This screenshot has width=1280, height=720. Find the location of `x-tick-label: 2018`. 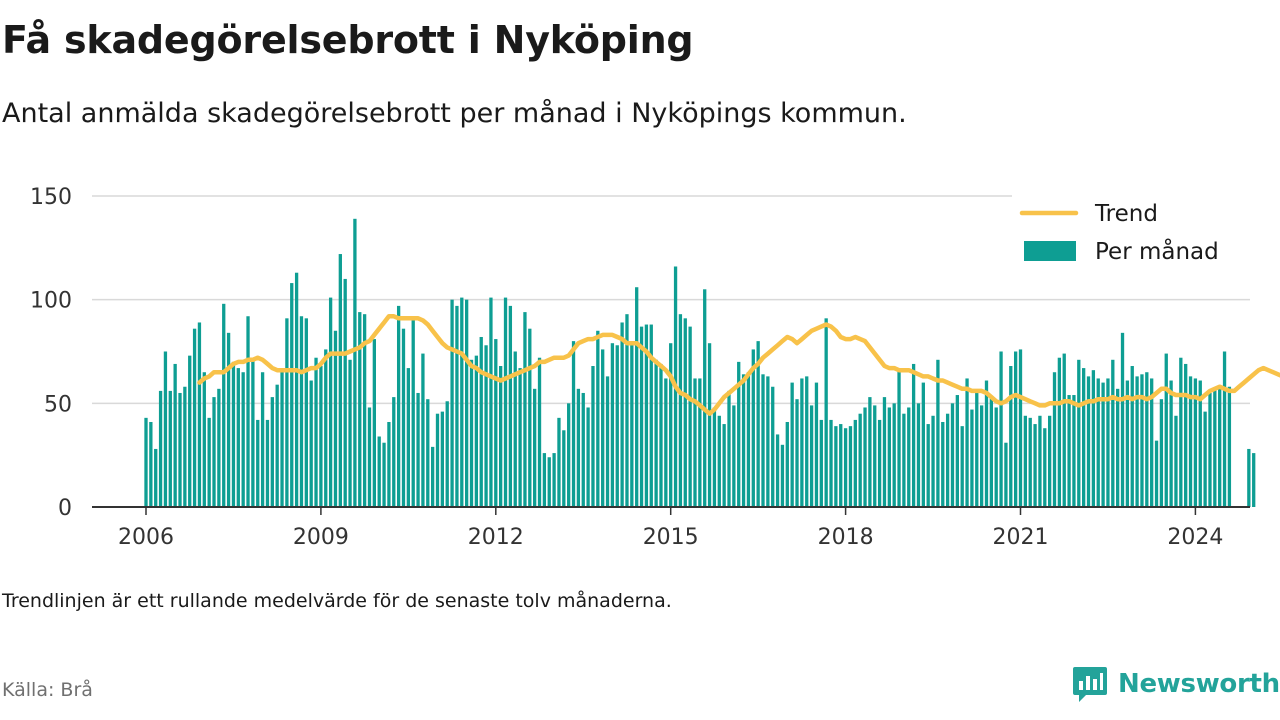

x-tick-label: 2018 is located at coordinates (846, 537).